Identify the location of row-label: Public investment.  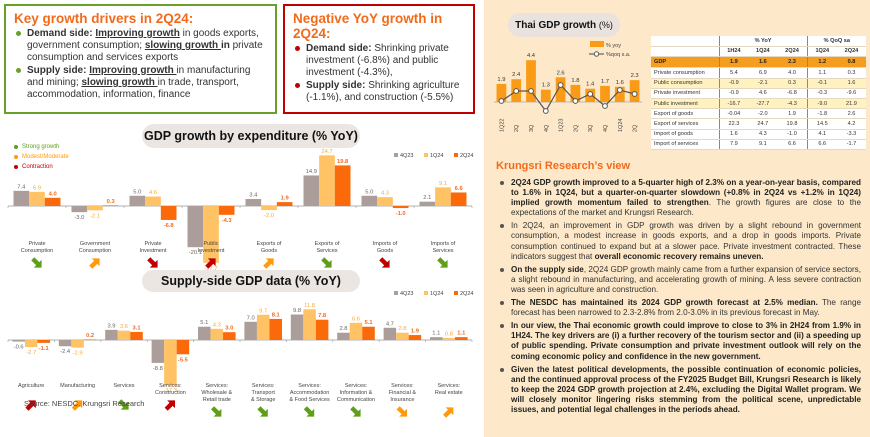
(685, 104).